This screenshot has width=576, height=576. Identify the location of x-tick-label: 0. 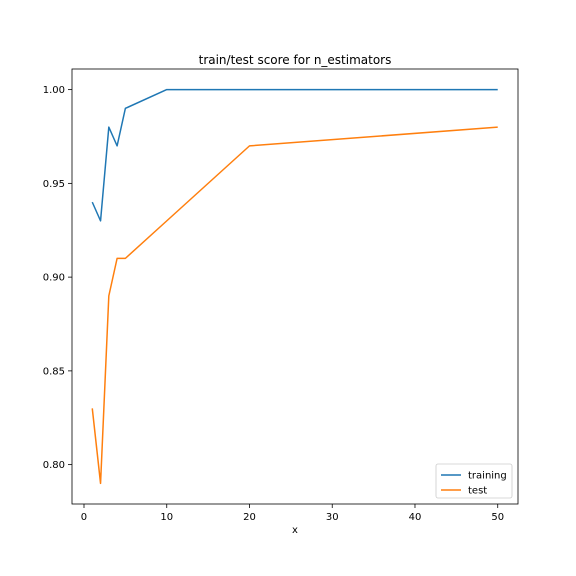
(84, 517).